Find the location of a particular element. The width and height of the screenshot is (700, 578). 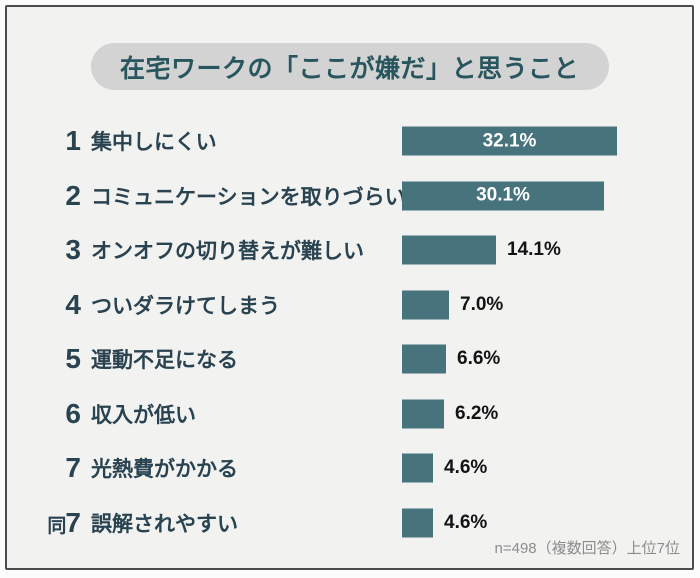

chart-row: 4 ついダラけてしまう 7.0% is located at coordinates (349, 305).